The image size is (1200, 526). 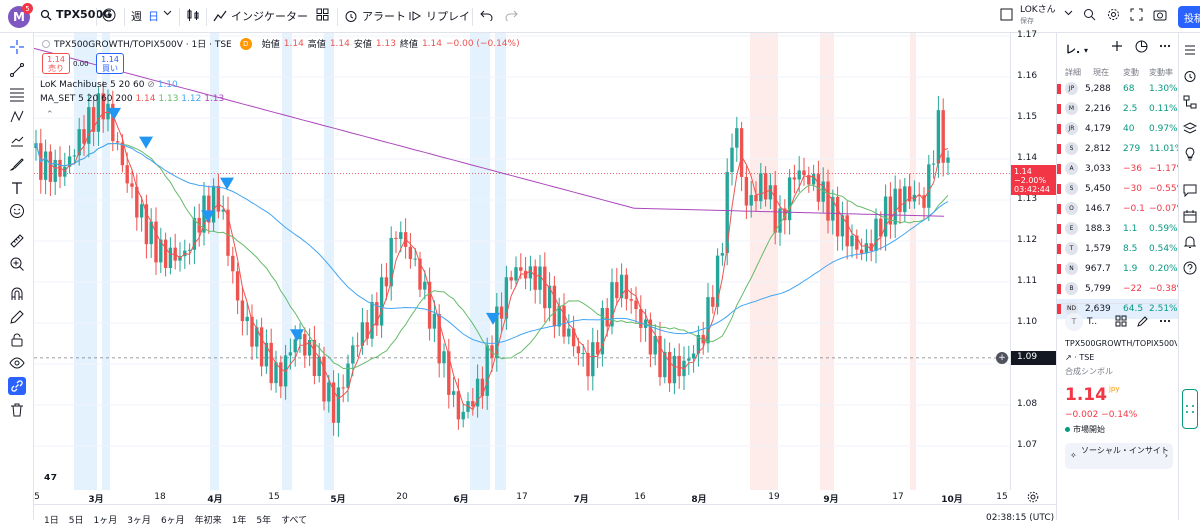 I want to click on user-menu: LOKさん 保存, so click(x=1038, y=16).